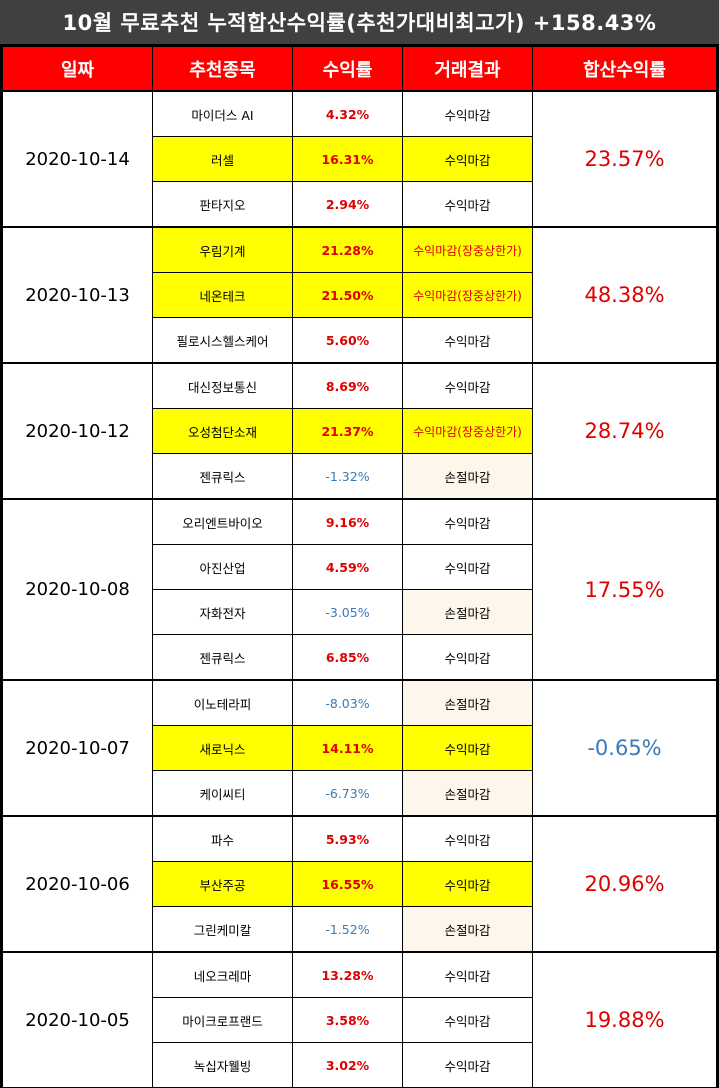 This screenshot has height=1088, width=719. What do you see at coordinates (222, 793) in the screenshot?
I see `stock-name-cell: 케이씨티` at bounding box center [222, 793].